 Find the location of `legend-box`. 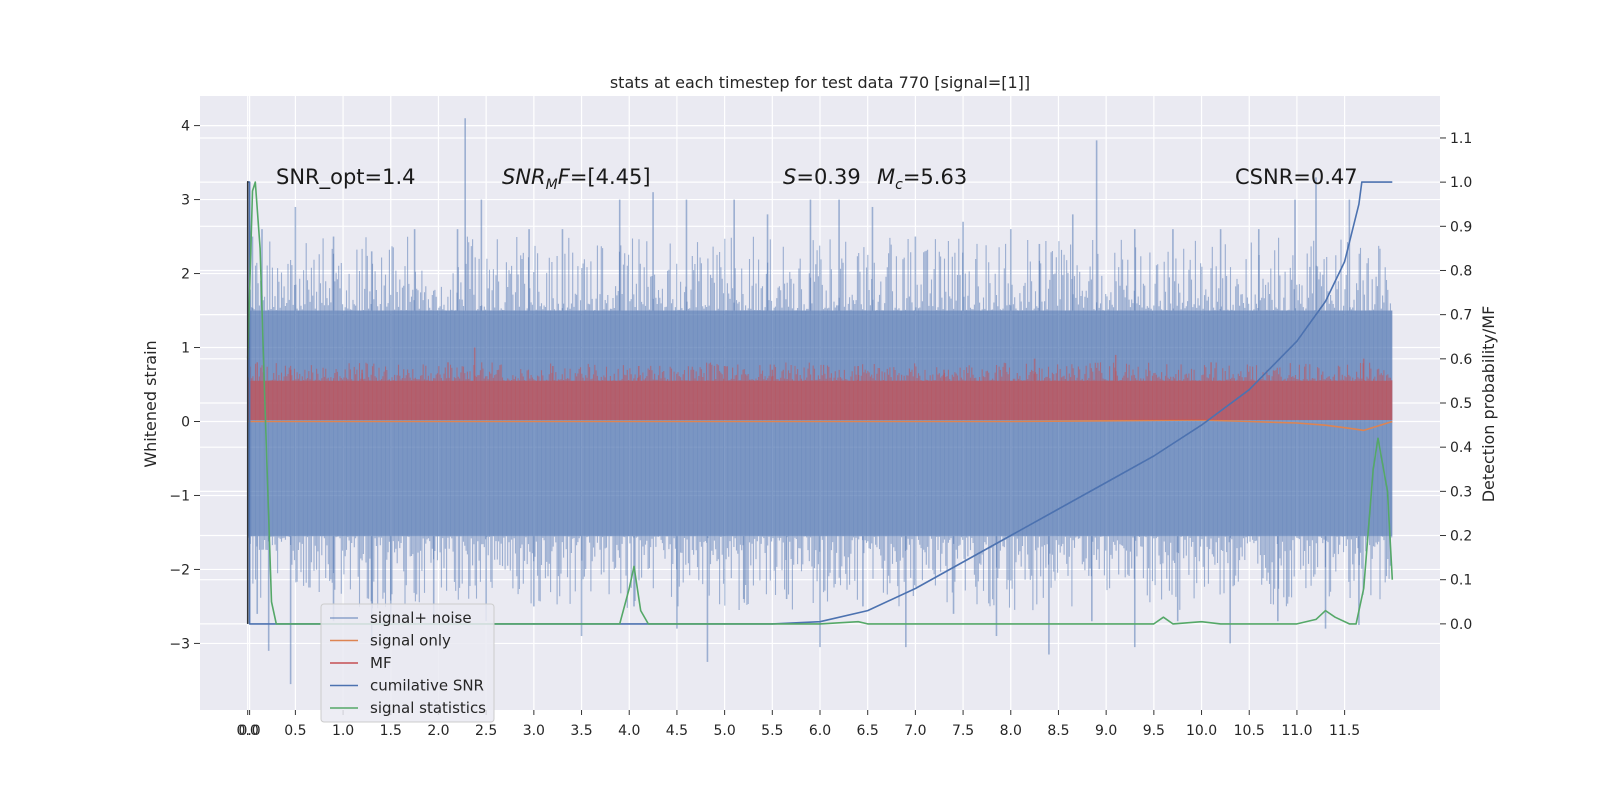

legend-box is located at coordinates (407, 663).